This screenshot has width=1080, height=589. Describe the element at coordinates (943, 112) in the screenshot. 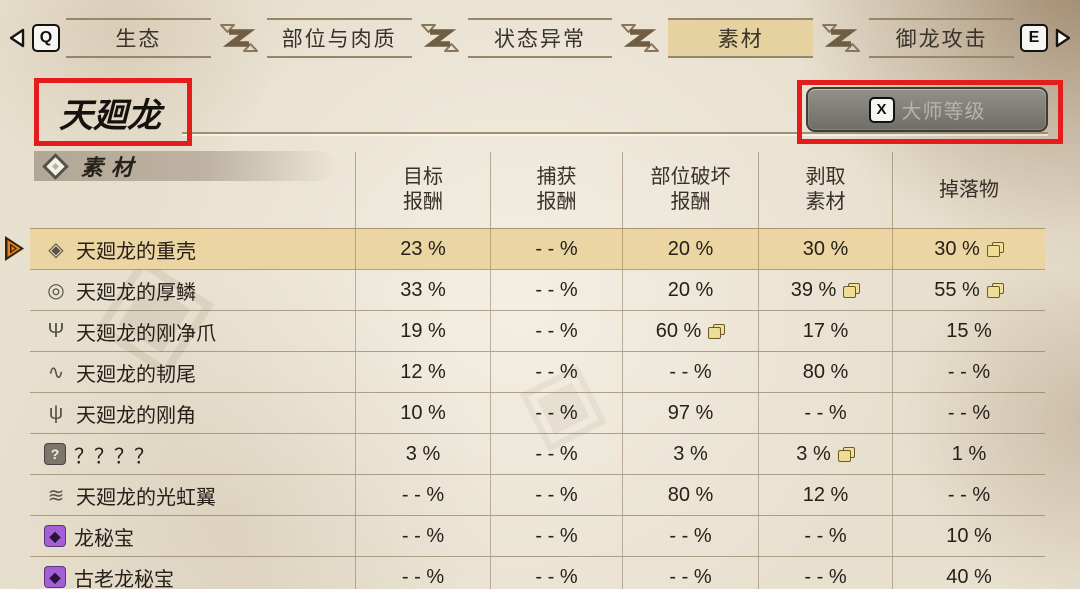

I see `master-rank-label: 大师等级` at that location.